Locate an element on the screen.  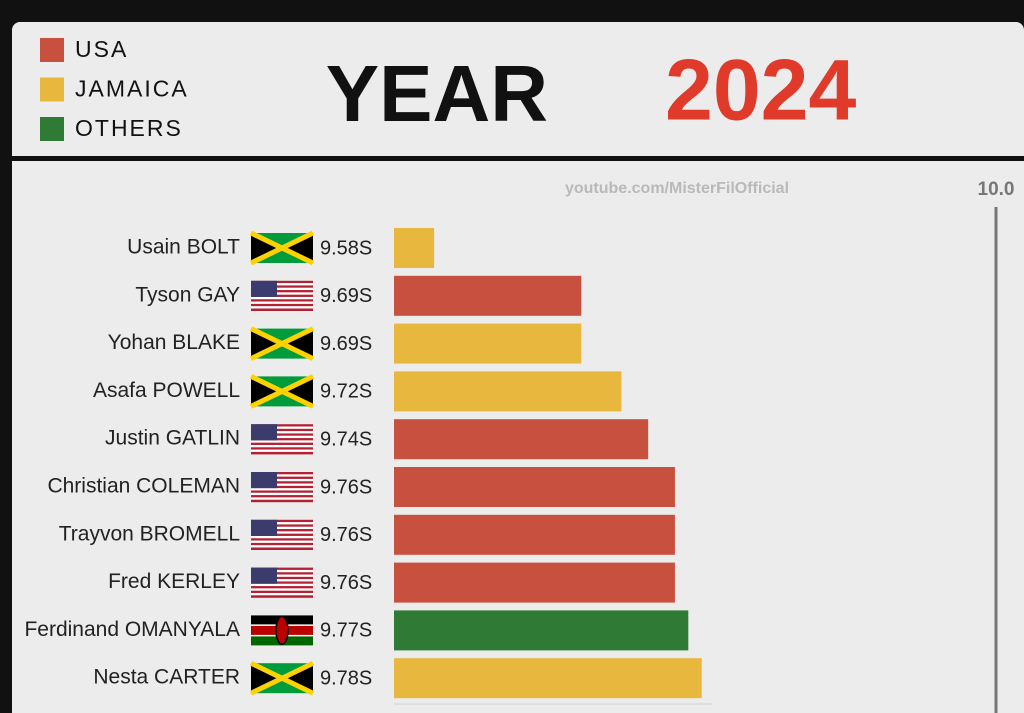
athlete-name: Justin GATLIN is located at coordinates (172, 438).